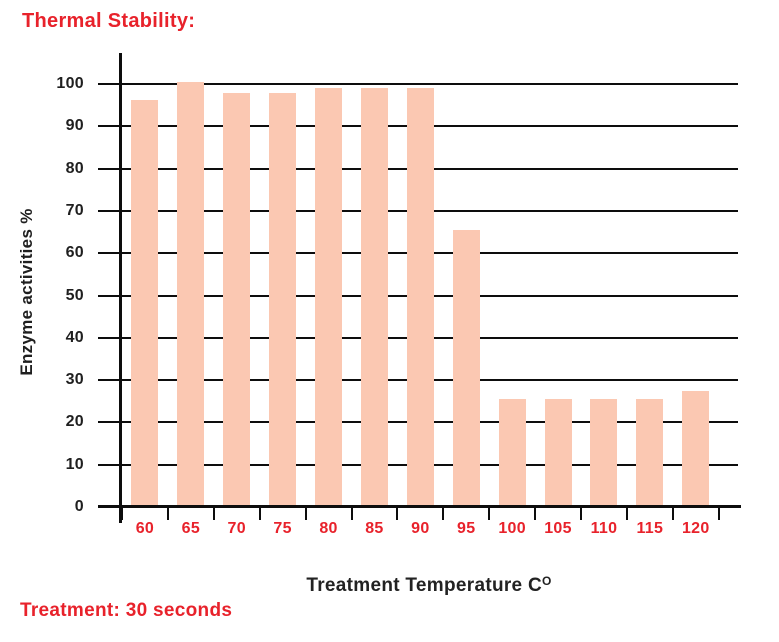  I want to click on y-tick-label-10: 10, so click(74, 464).